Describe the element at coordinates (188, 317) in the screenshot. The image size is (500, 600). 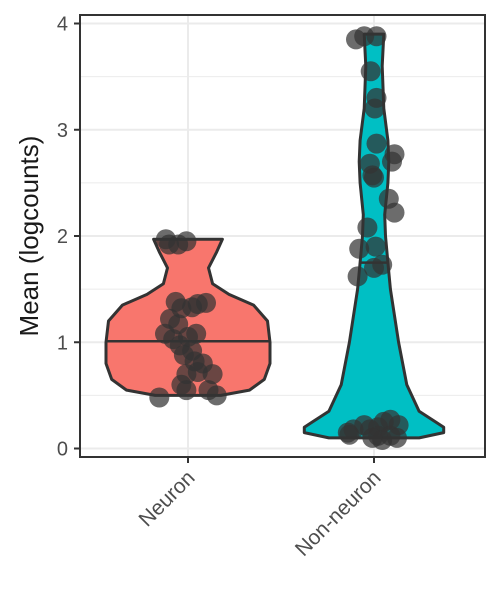
I see `violin-neuron` at that location.